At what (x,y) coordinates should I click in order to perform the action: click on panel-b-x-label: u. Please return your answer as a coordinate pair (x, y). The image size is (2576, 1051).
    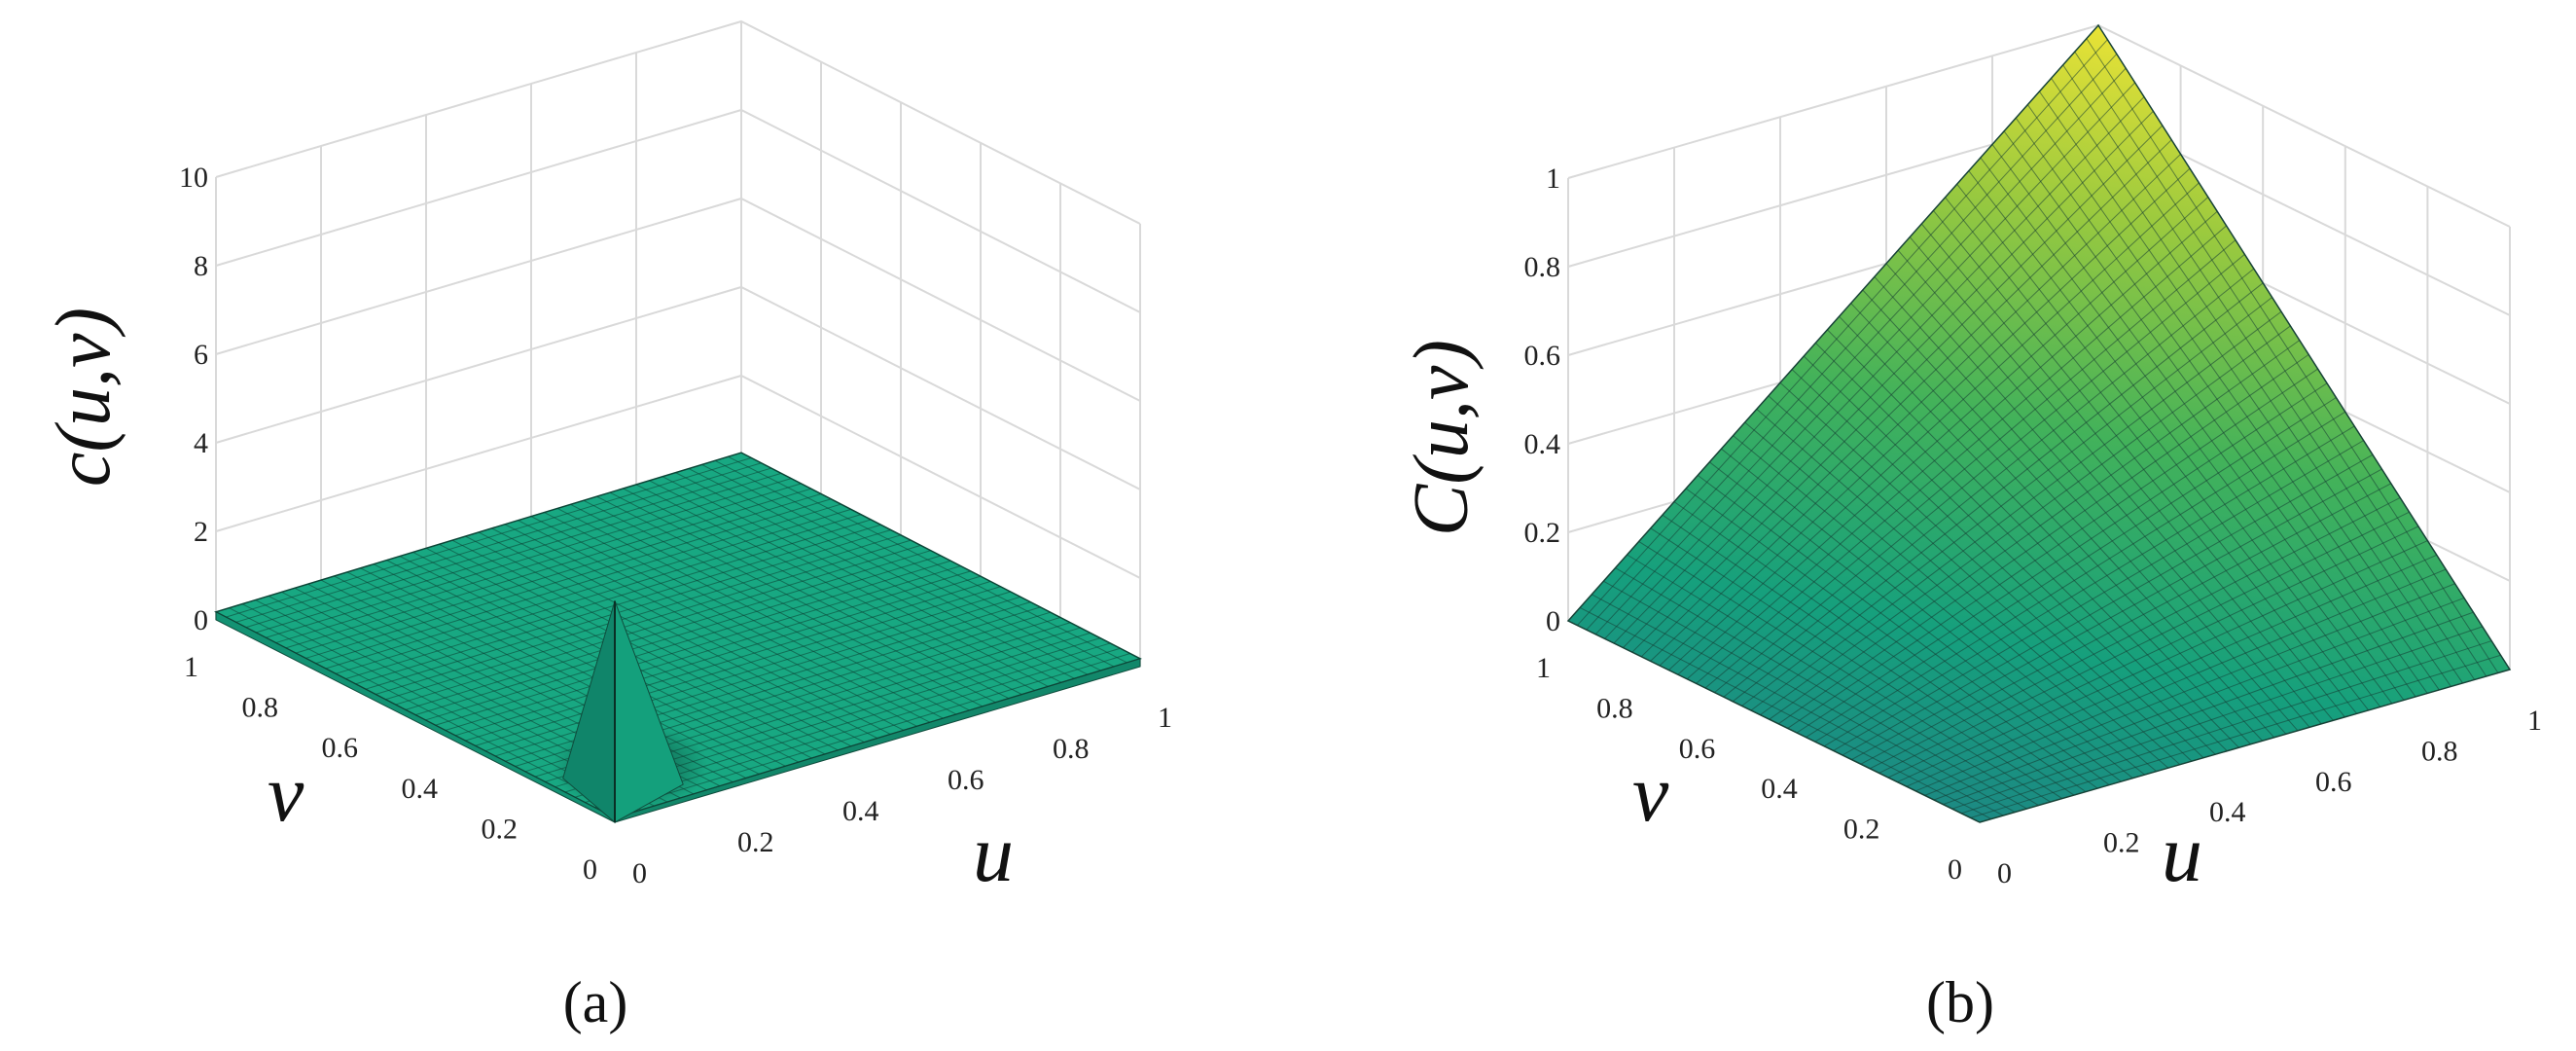
    Looking at the image, I should click on (2182, 854).